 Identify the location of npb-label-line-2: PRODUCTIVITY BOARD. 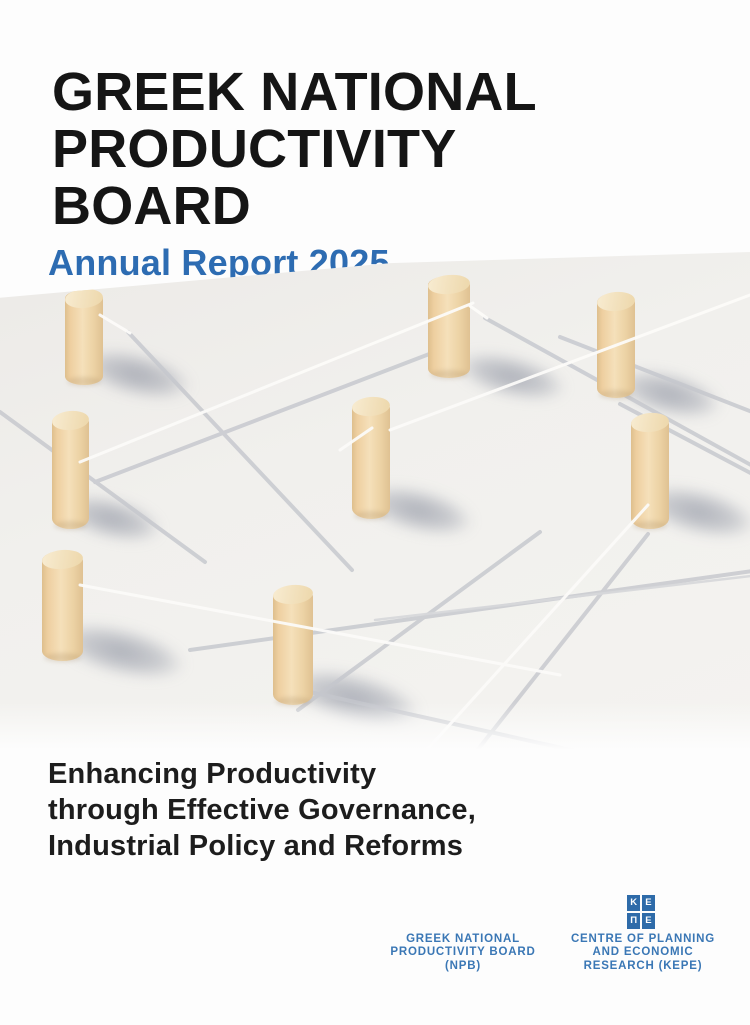
(463, 952).